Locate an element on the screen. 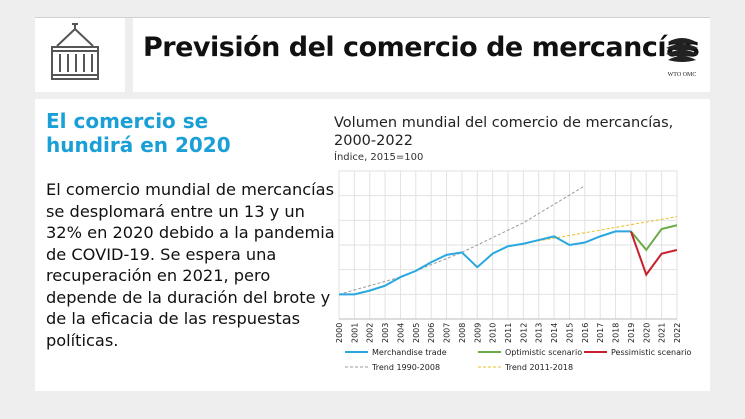 This screenshot has height=419, width=745. legend-label: Optimistic scenario is located at coordinates (543, 352).